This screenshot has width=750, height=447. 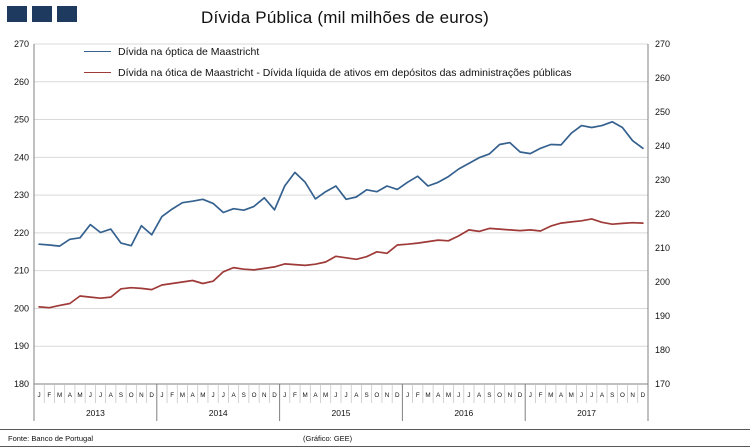 What do you see at coordinates (341, 413) in the screenshot?
I see `svg-text: 2015` at bounding box center [341, 413].